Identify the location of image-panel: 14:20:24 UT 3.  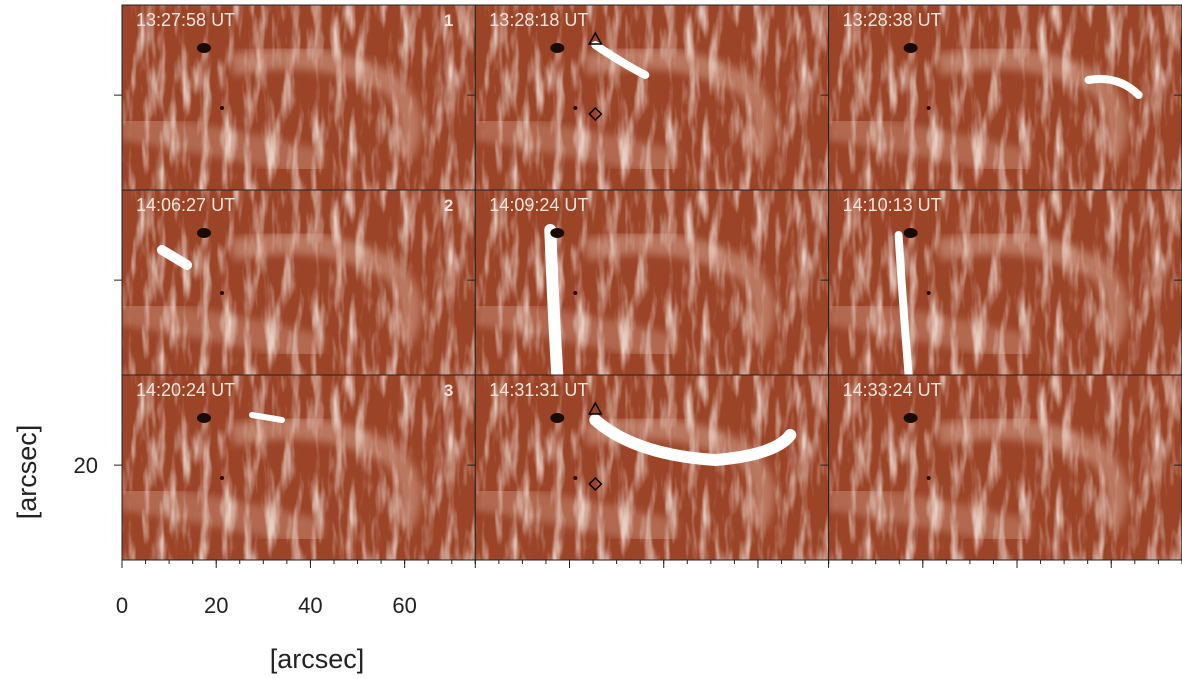
(298, 467).